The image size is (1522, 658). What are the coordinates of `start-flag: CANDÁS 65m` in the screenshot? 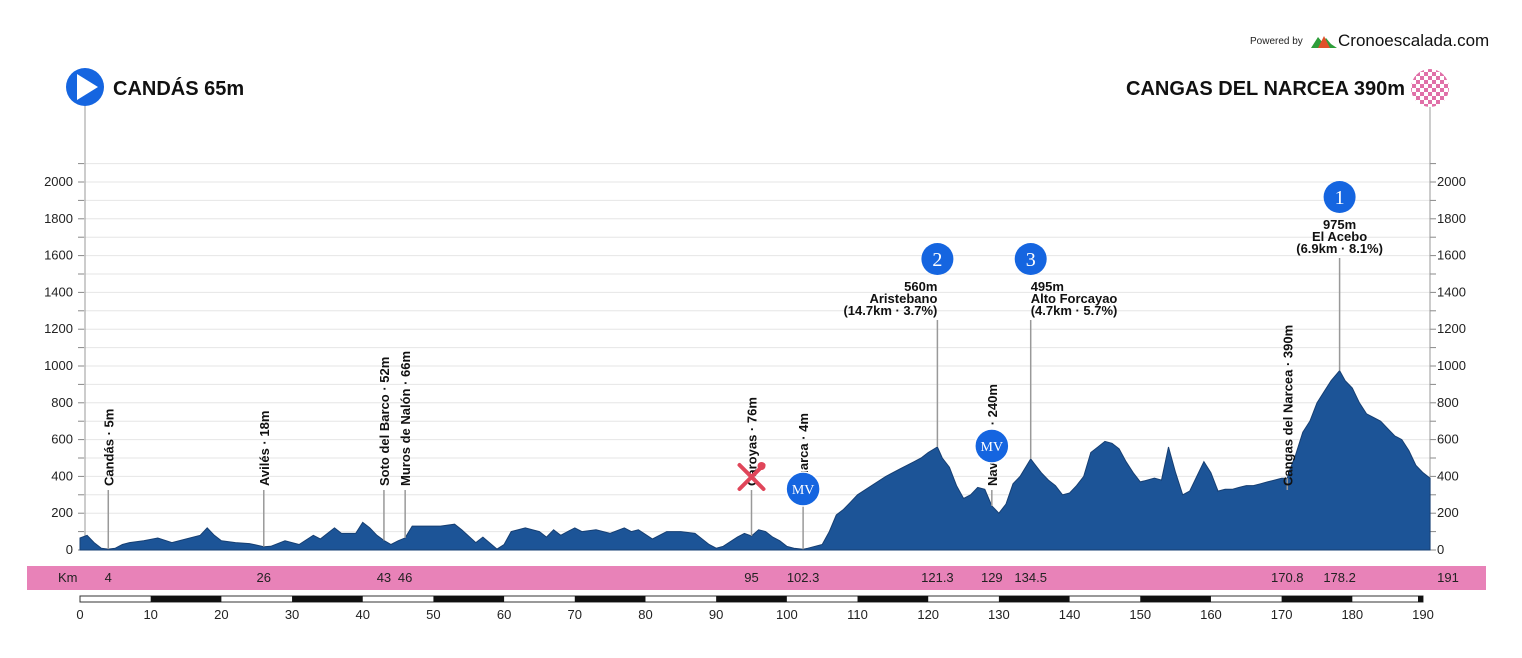 It's located at (155, 309).